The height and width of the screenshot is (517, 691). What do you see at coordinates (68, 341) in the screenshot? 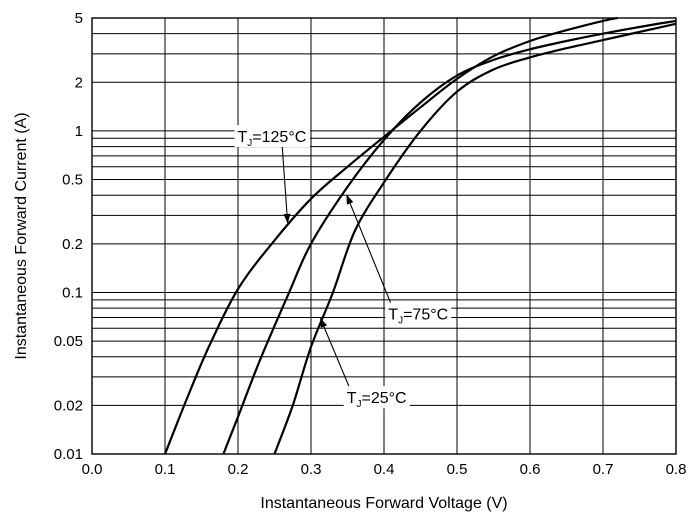
I see `y-tick-label: 0.05` at bounding box center [68, 341].